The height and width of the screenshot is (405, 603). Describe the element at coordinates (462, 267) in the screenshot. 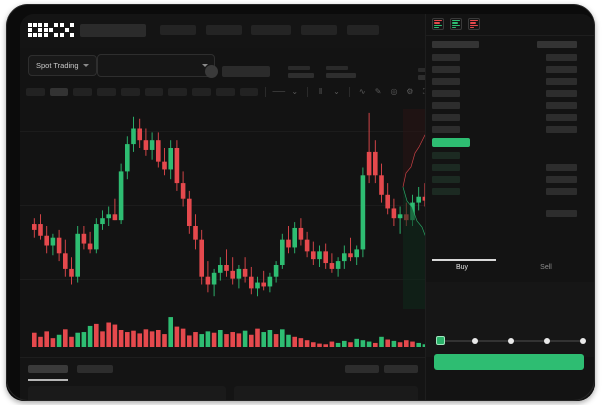

I see `tab-buy: Buy` at that location.